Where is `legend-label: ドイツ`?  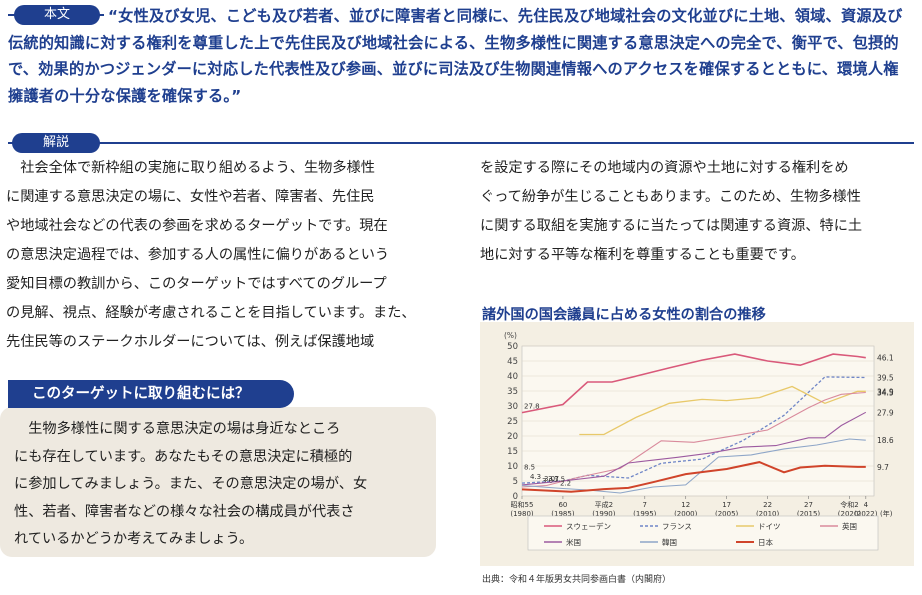 legend-label: ドイツ is located at coordinates (769, 526).